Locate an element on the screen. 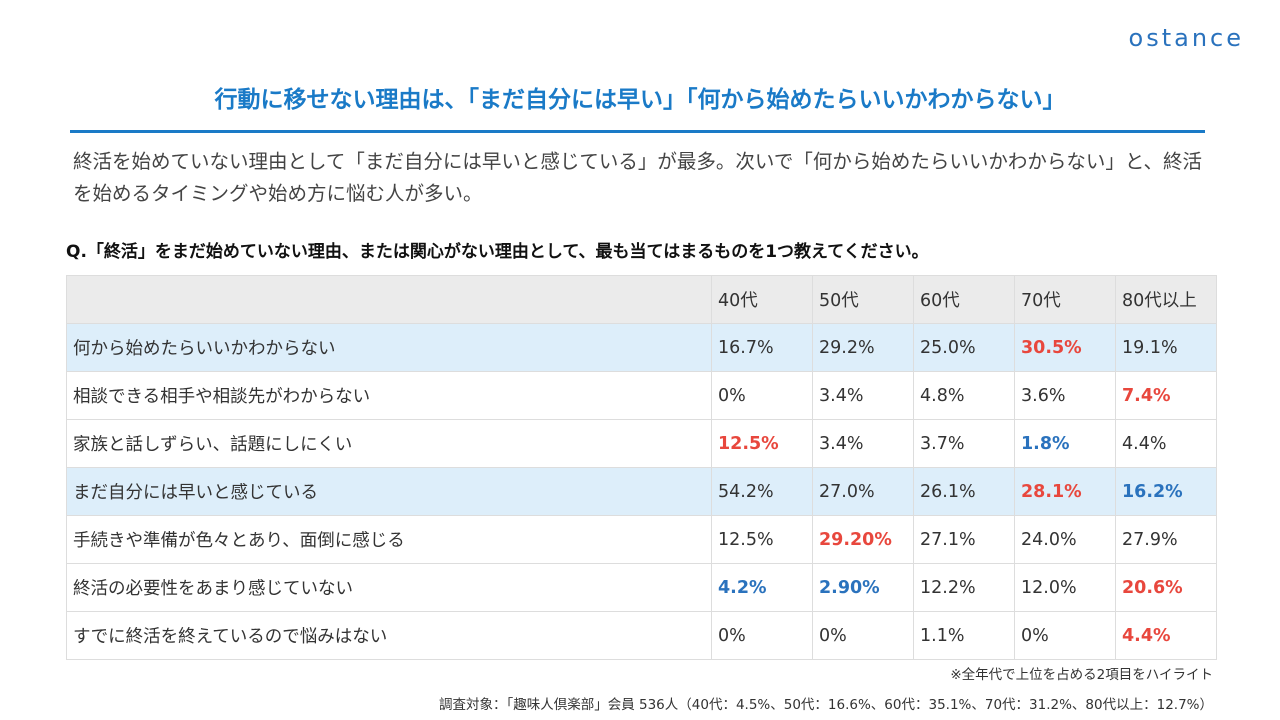  value-cell: 26.1% is located at coordinates (964, 491).